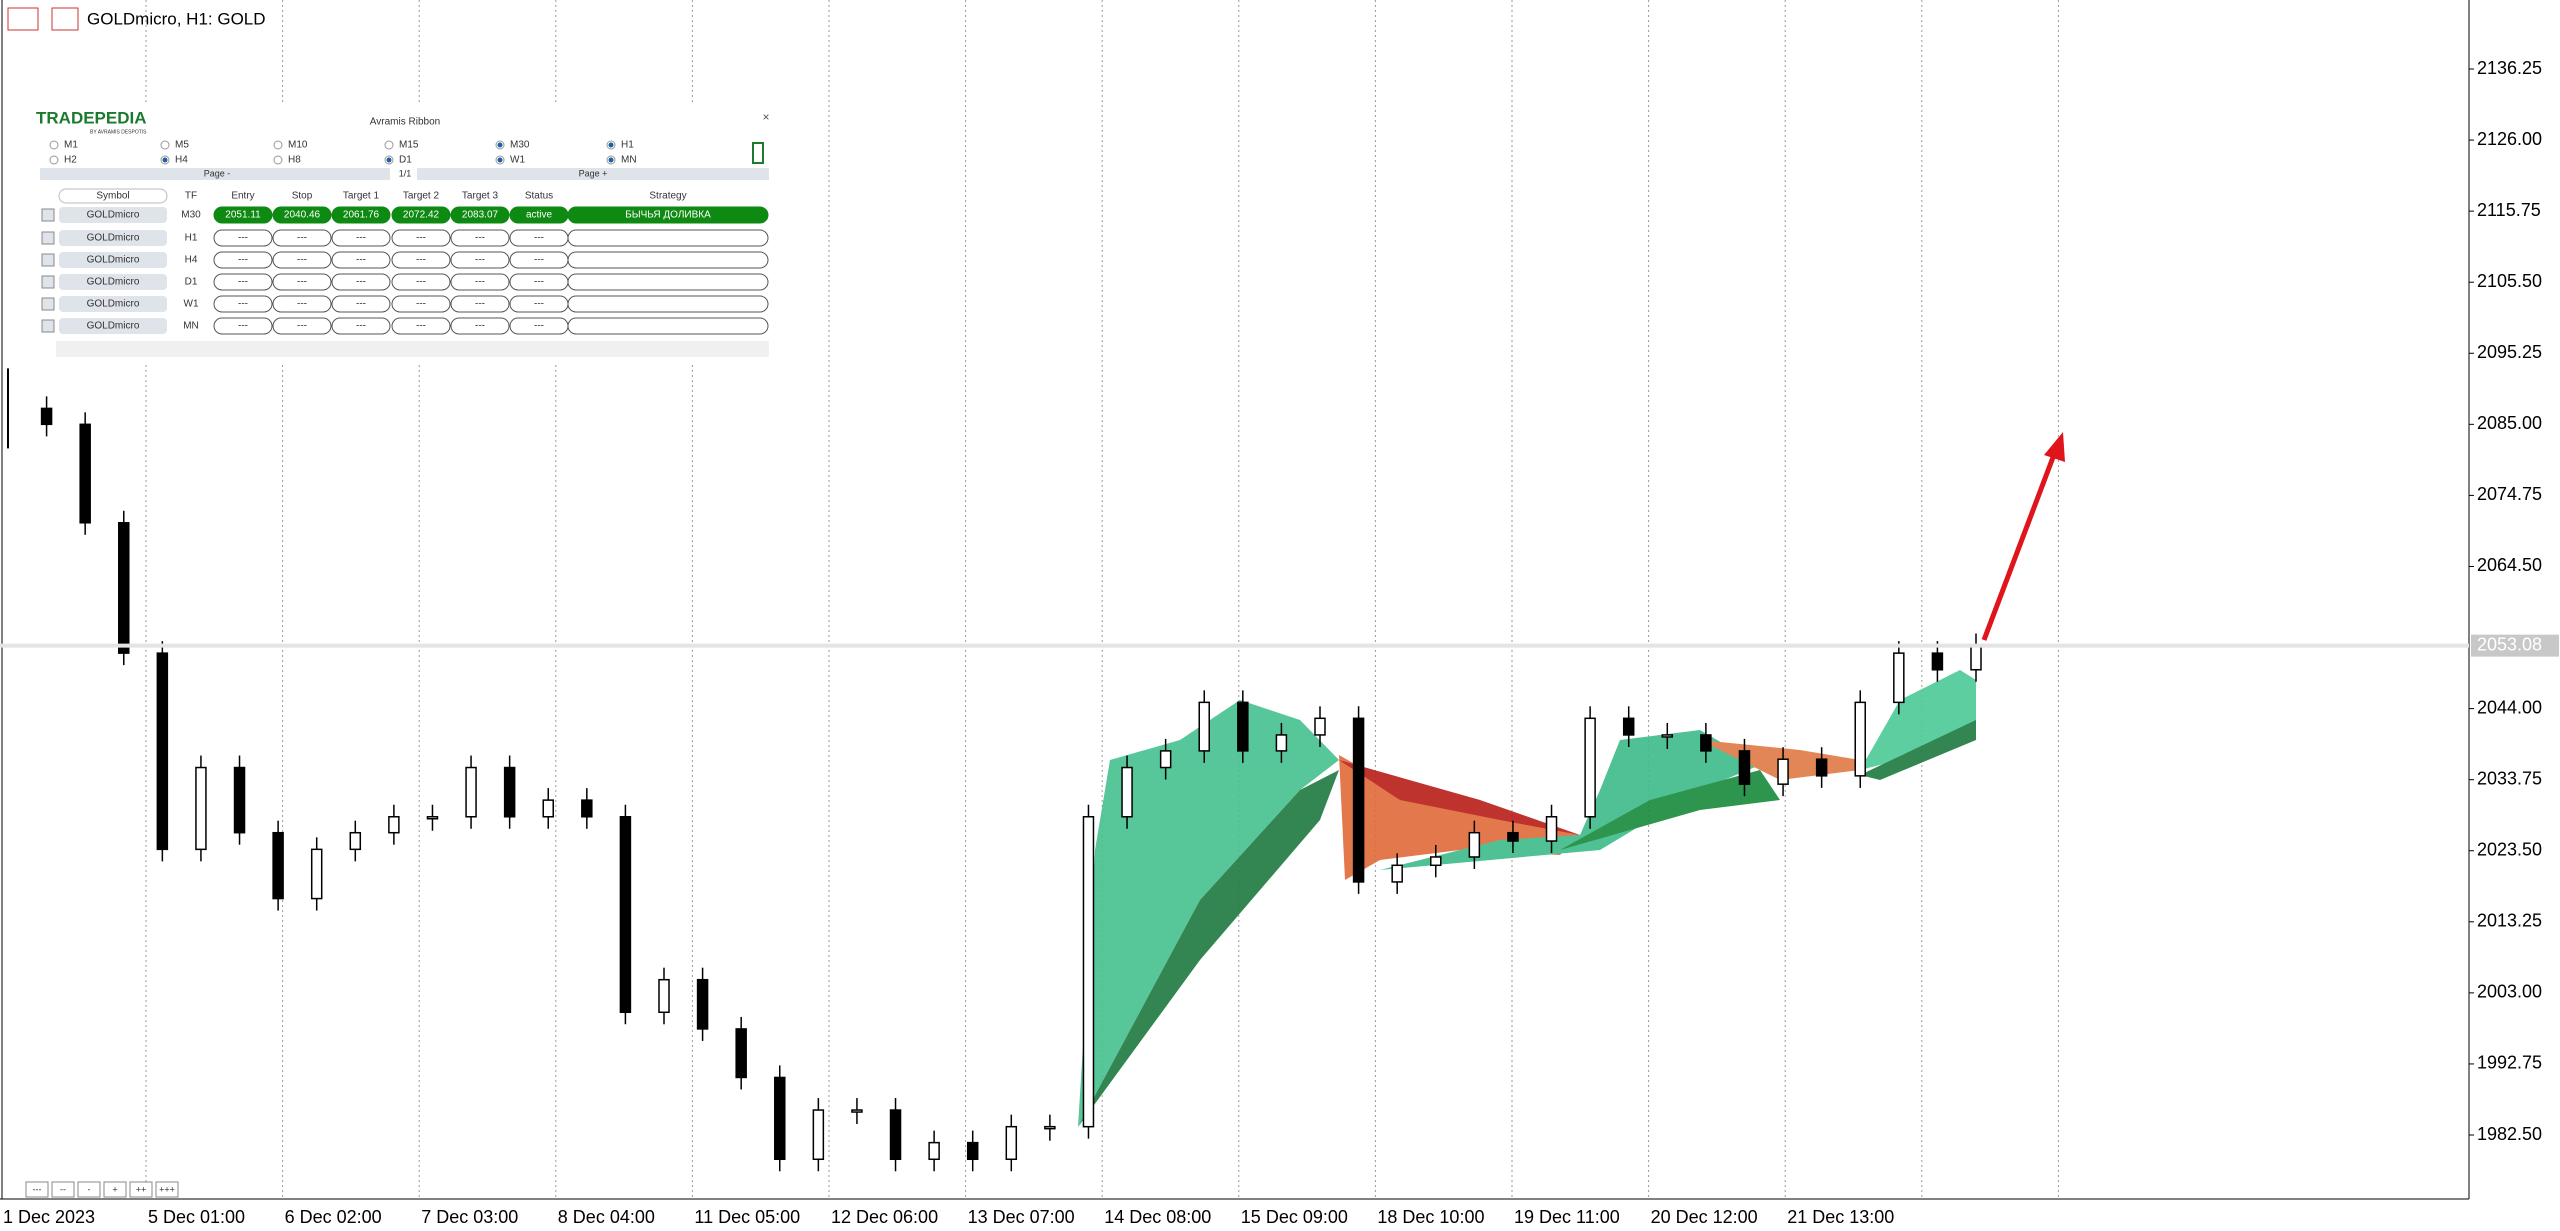 This screenshot has height=1231, width=2560. What do you see at coordinates (1021, 1217) in the screenshot?
I see `time-label: 13 Dec 07:00` at bounding box center [1021, 1217].